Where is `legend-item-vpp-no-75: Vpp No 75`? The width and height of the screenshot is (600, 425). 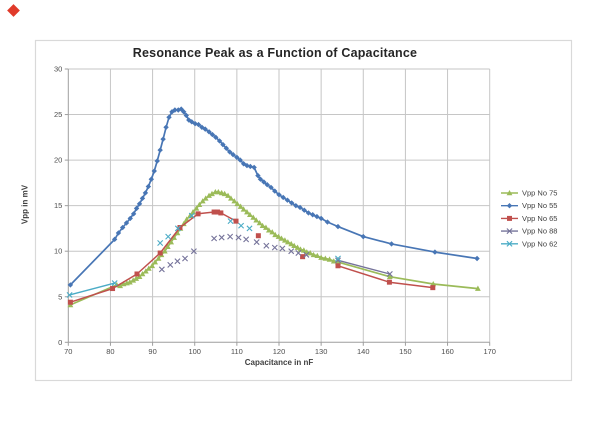
legend-item-vpp-no-75: Vpp No 75 is located at coordinates (529, 193).